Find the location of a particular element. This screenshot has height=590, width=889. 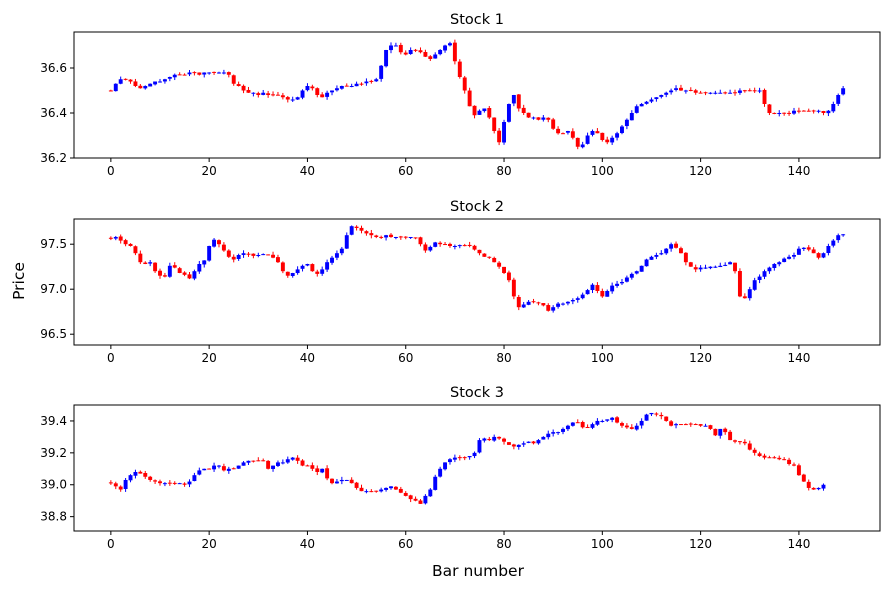

x-tick-label: 0 is located at coordinates (111, 544).